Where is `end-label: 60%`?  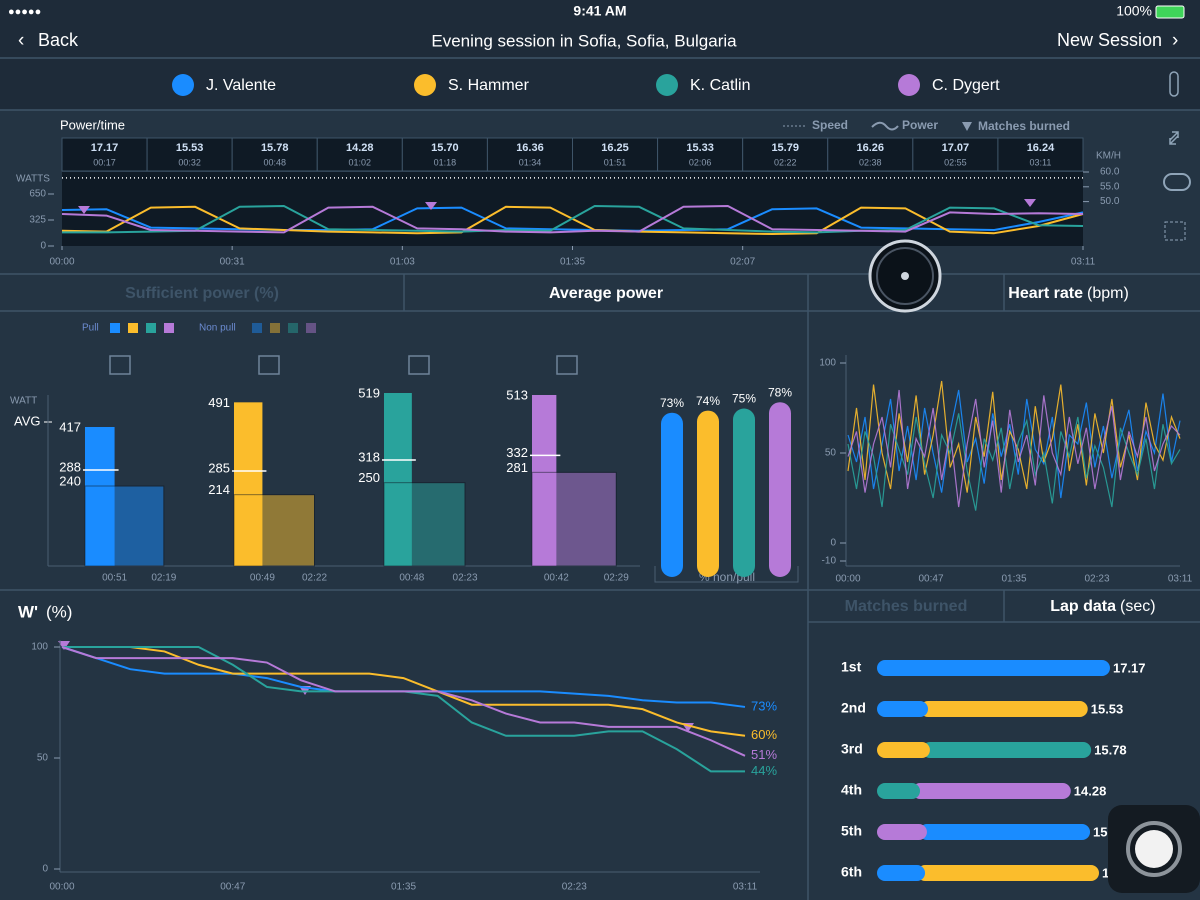
end-label: 60% is located at coordinates (764, 734).